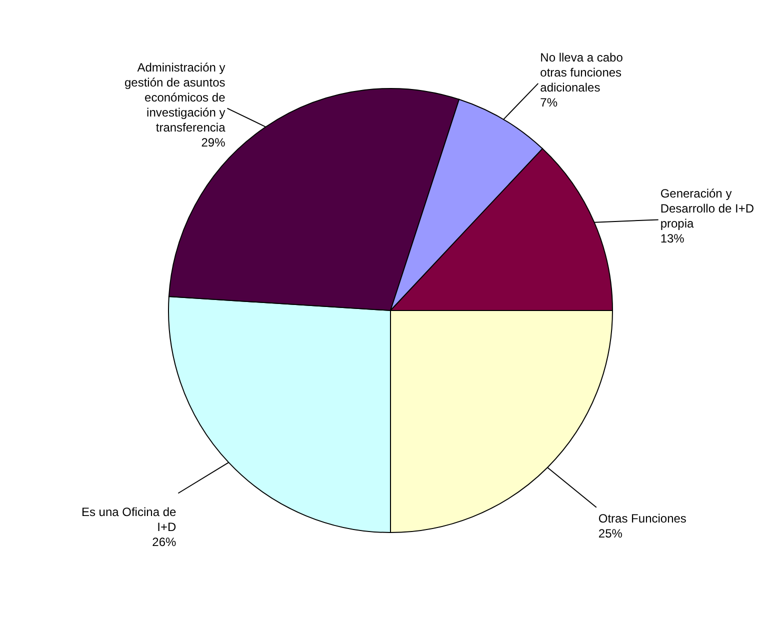 This screenshot has height=621, width=781. I want to click on slice-label: Es una Oficina de I+D, so click(129, 519).